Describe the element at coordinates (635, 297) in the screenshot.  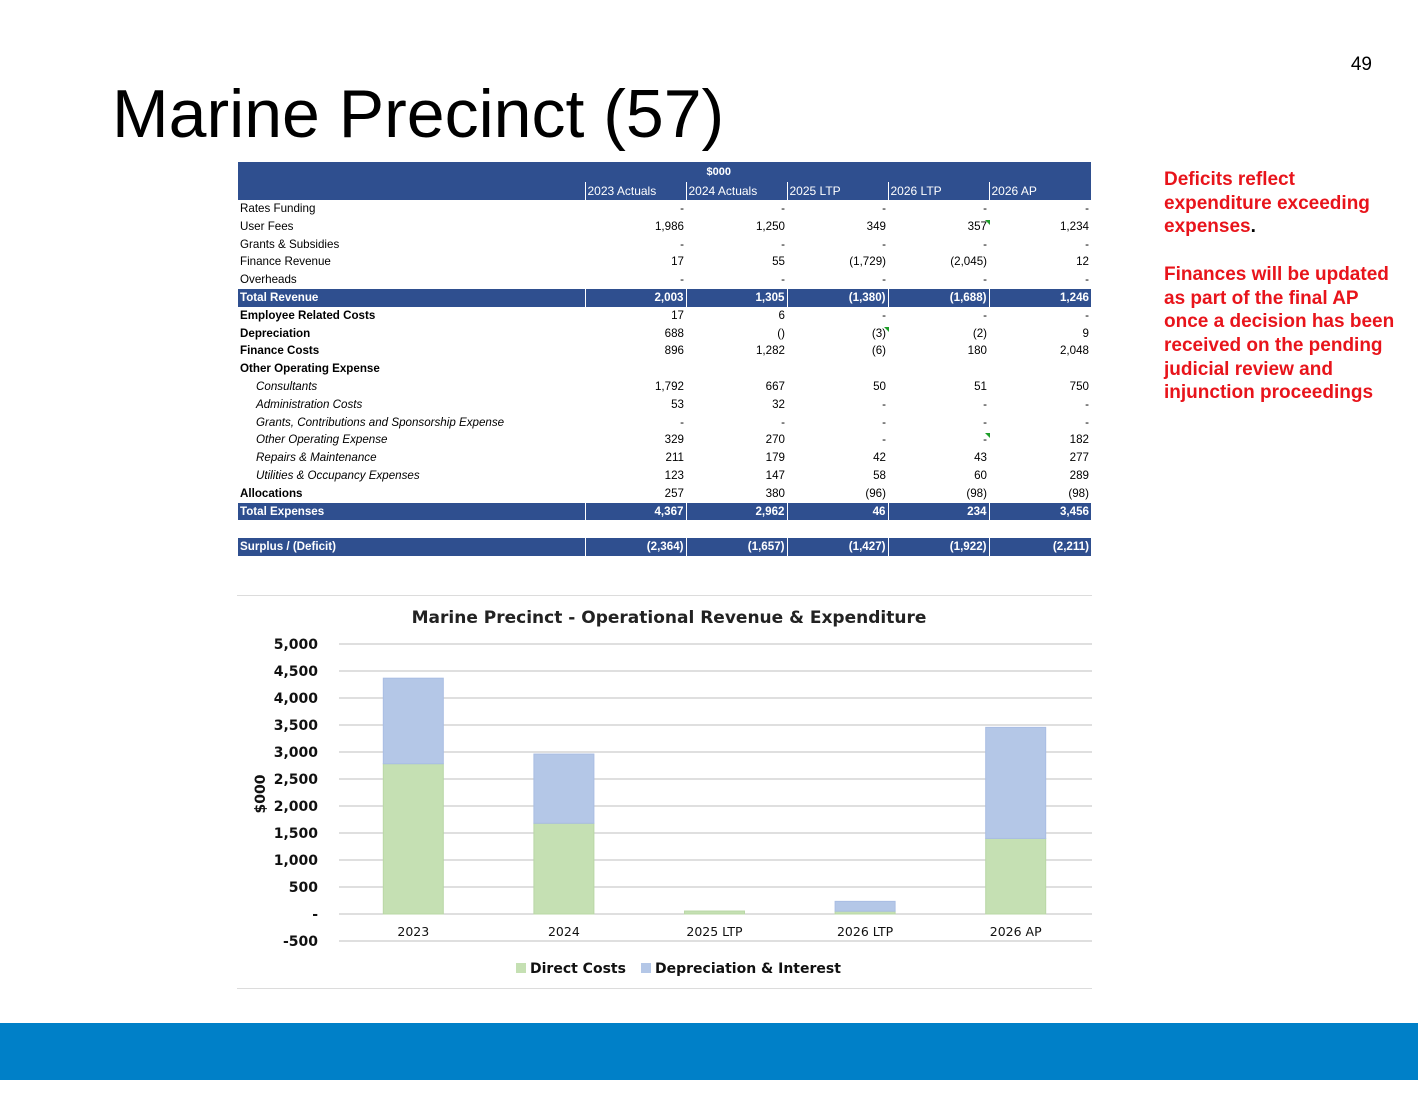
I see `cell-value: 2,003` at that location.